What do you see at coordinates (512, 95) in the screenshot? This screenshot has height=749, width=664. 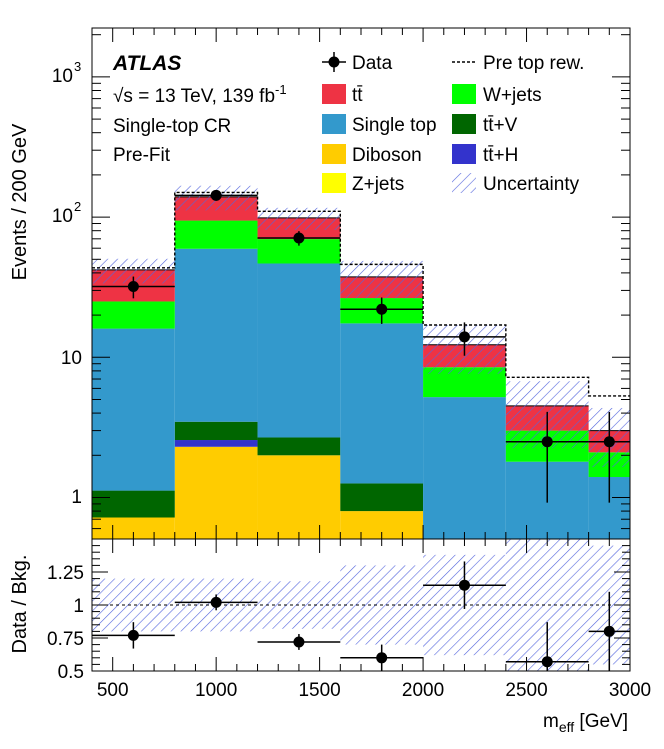 I see `legend-wjets-label: W+jets` at bounding box center [512, 95].